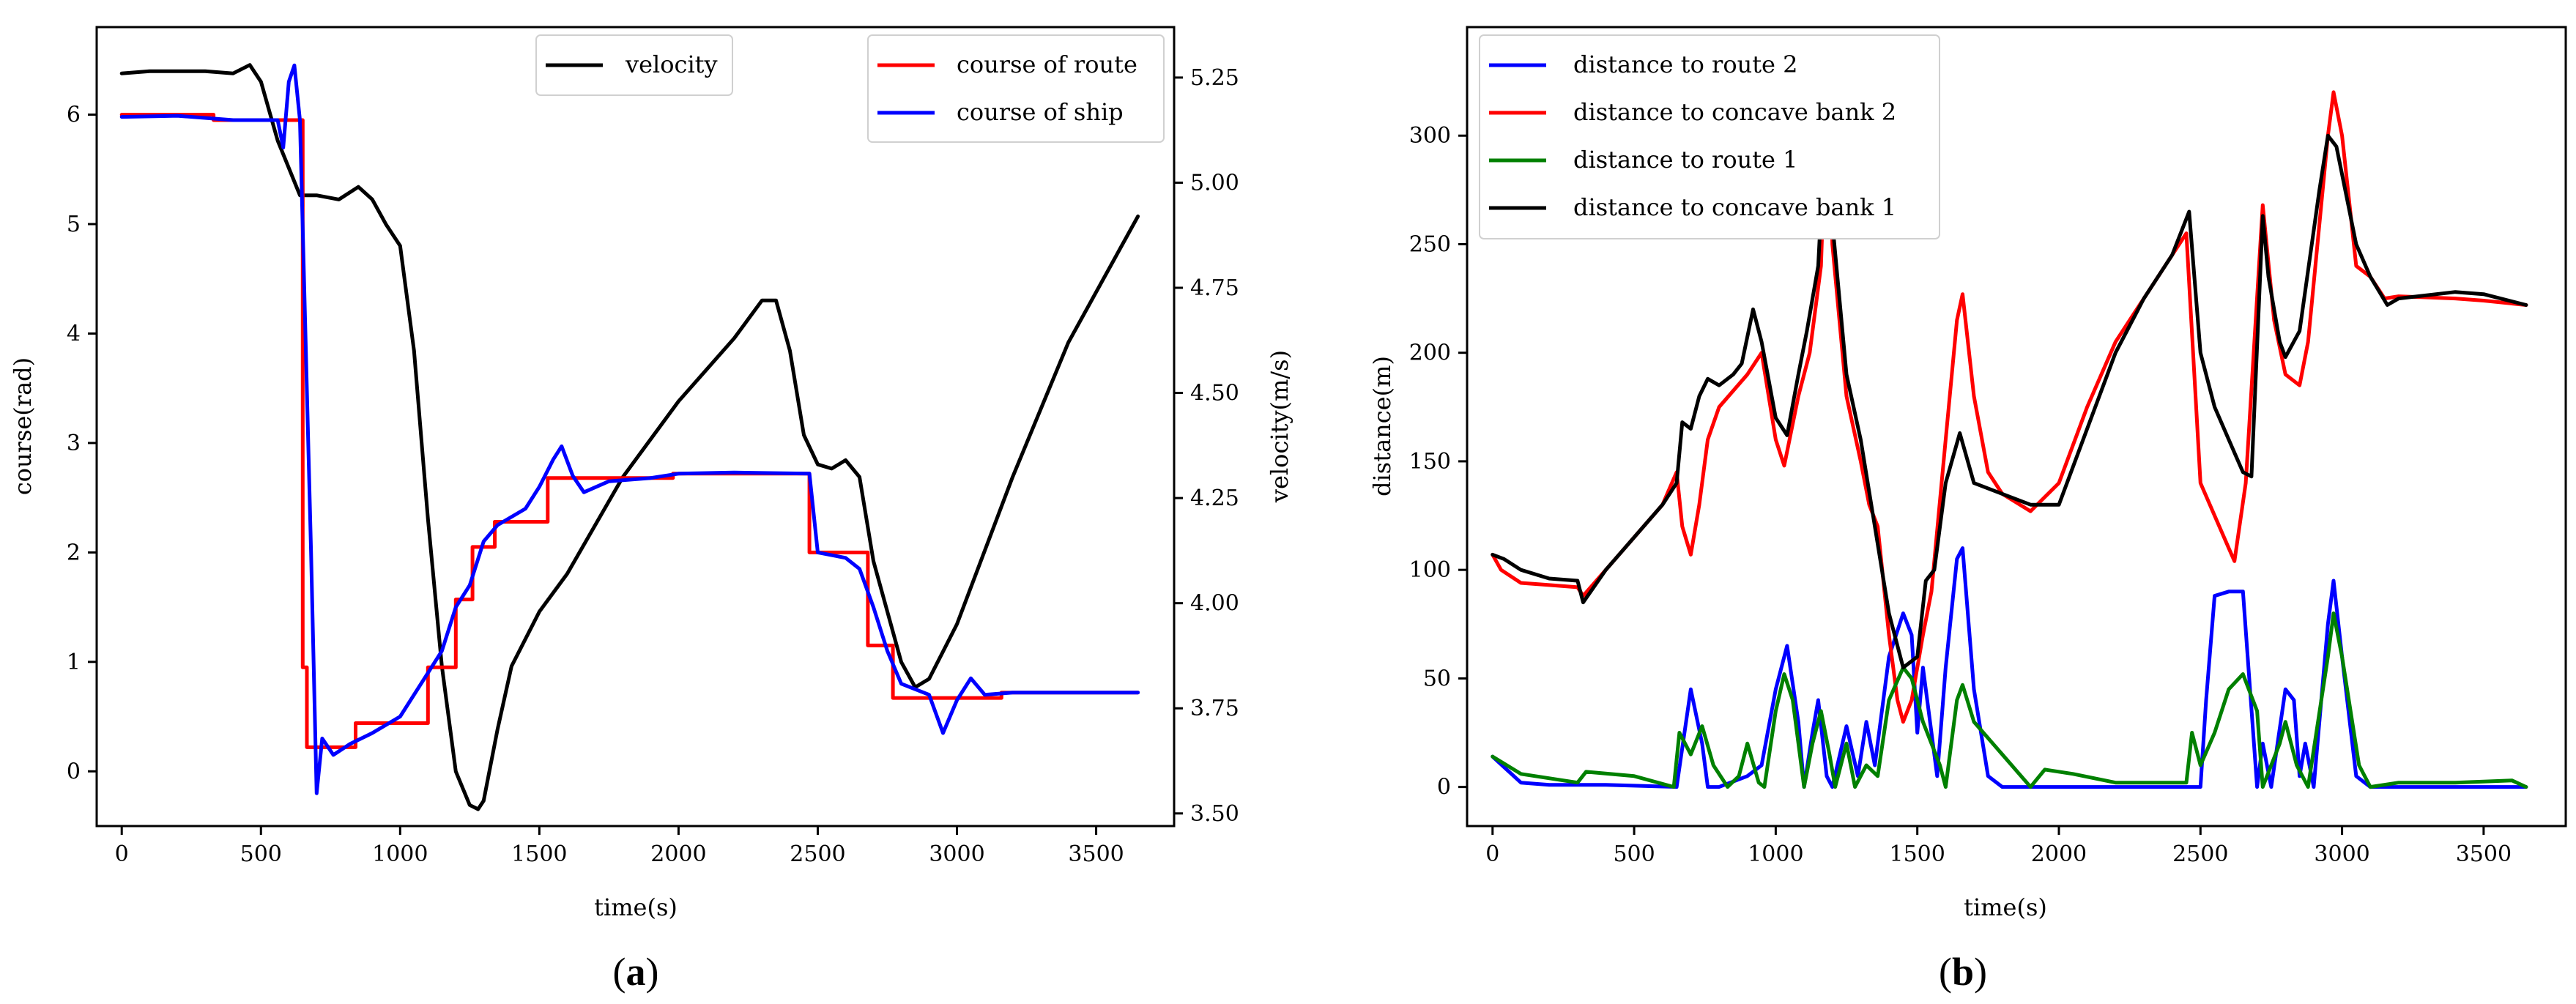  What do you see at coordinates (74, 333) in the screenshot?
I see `y-tick-label-4: 4` at bounding box center [74, 333].